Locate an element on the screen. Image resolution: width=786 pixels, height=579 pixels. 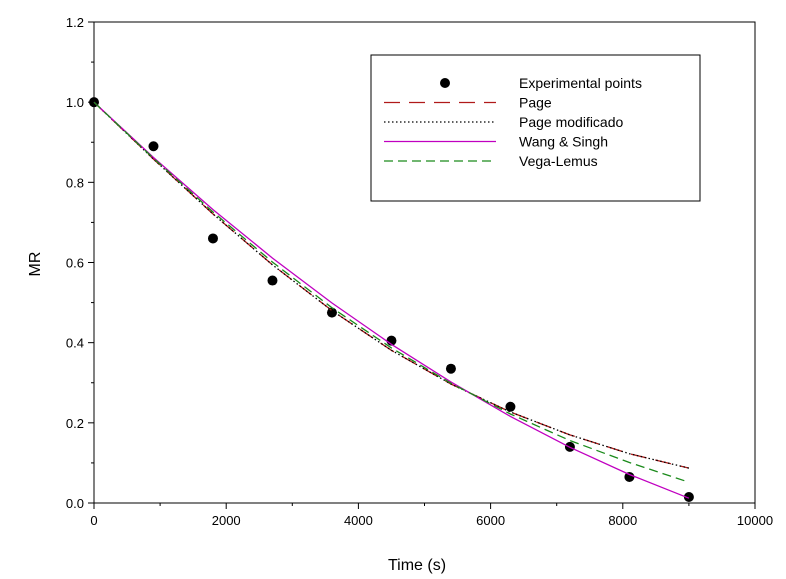
y-tick-label: 1.0 is located at coordinates (75, 102).